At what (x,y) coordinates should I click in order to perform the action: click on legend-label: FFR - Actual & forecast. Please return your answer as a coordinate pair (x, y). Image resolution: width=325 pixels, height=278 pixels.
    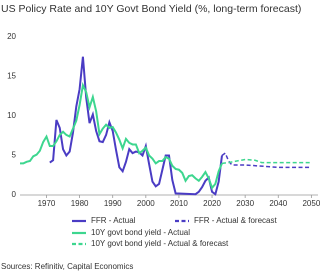
    Looking at the image, I should click on (235, 220).